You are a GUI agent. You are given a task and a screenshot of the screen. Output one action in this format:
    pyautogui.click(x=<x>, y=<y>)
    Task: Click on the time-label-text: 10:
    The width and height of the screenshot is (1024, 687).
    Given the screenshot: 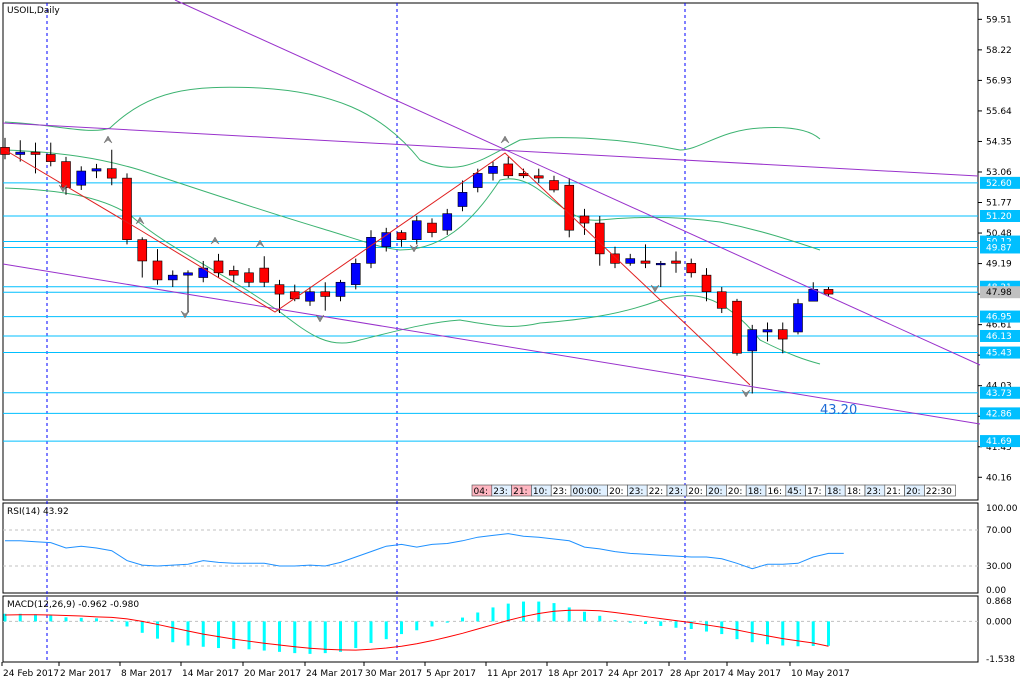 What is the action you would take?
    pyautogui.click(x=540, y=492)
    